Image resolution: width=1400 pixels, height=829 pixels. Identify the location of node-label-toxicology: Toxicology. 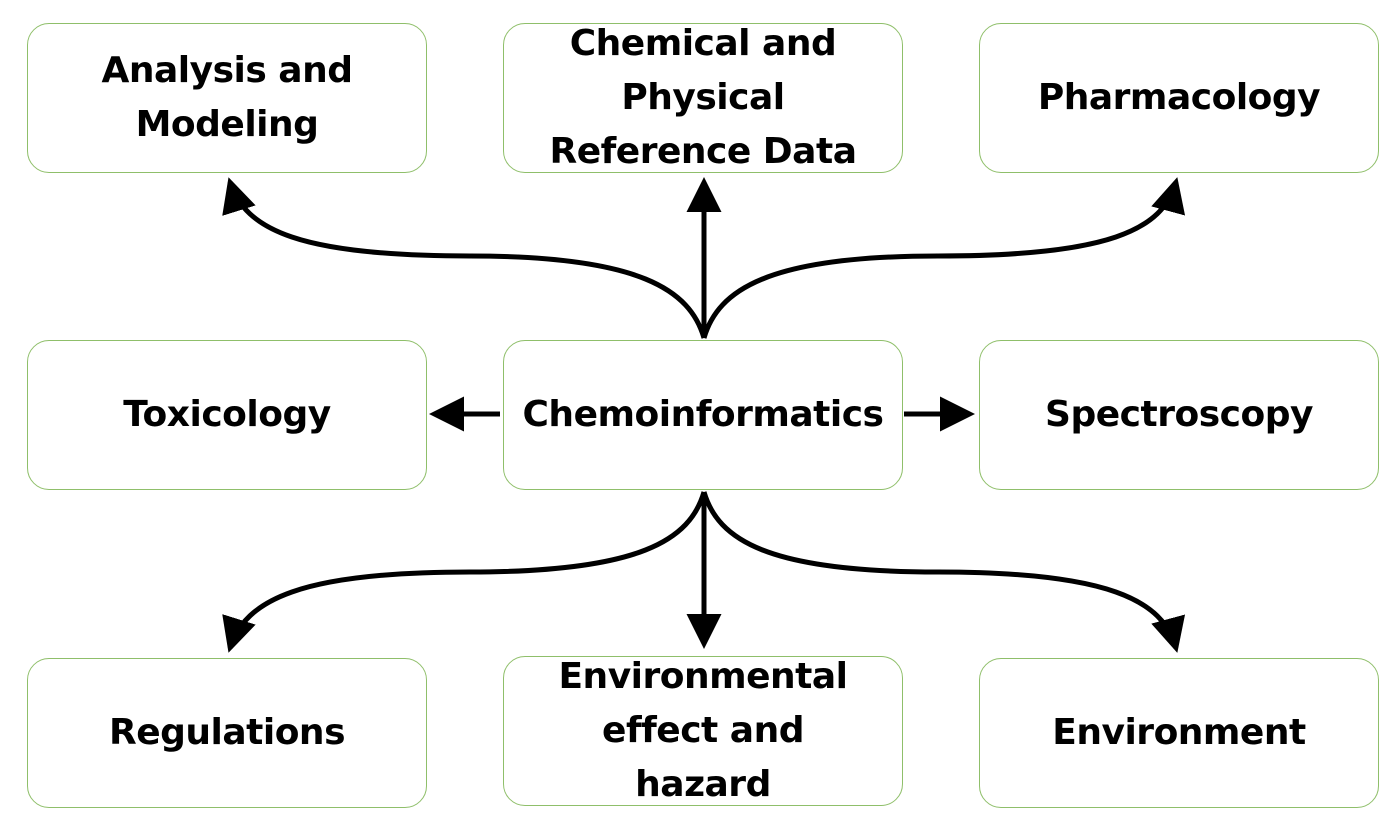
(227, 414).